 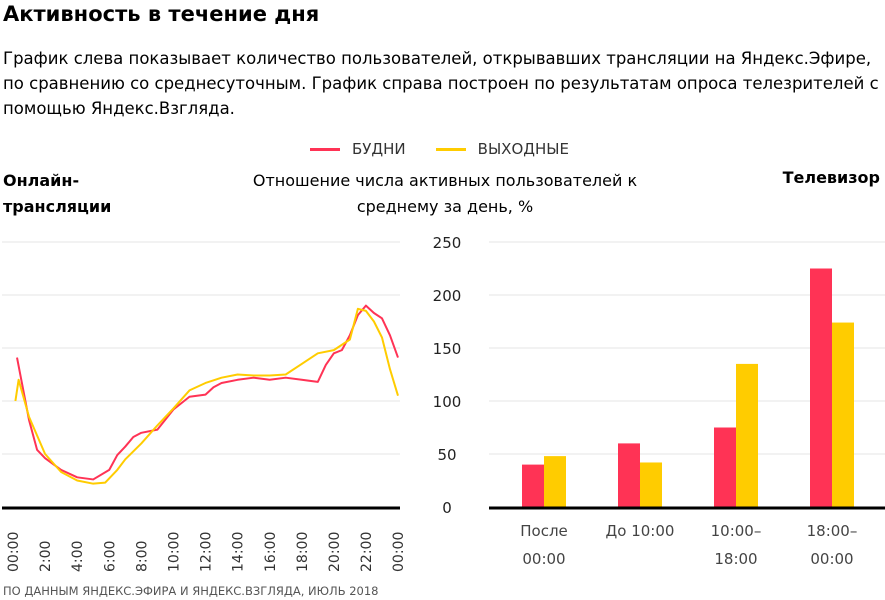 I want to click on x-tick-label: 12:00, so click(x=207, y=552).